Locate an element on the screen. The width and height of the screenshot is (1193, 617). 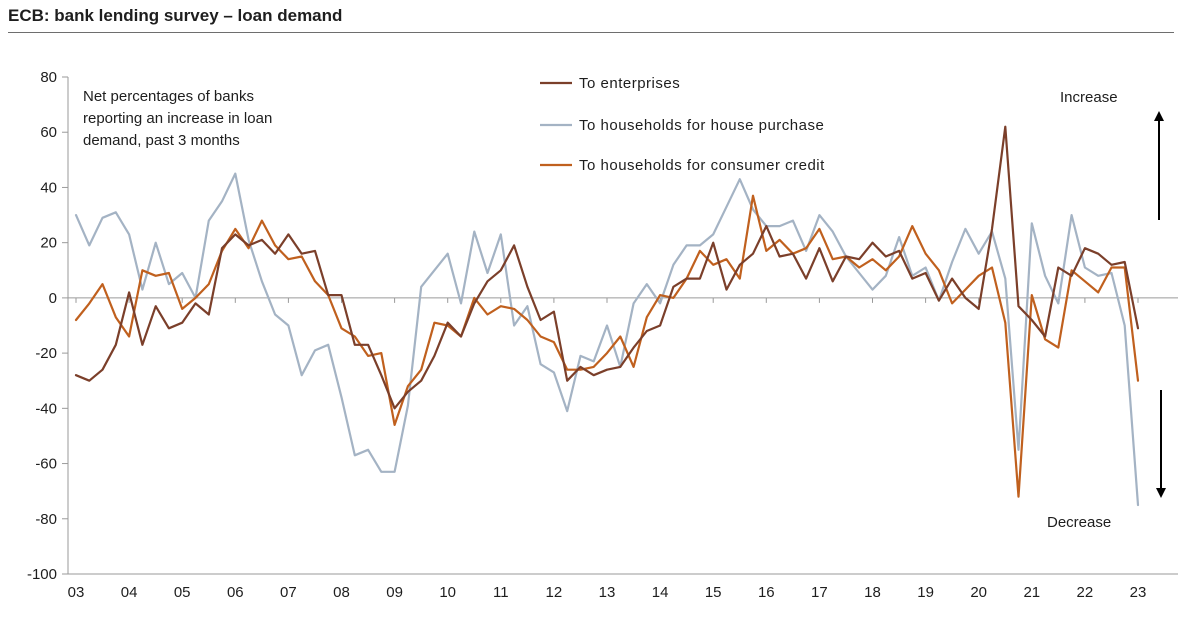
y-tick-label: 20 is located at coordinates (48, 243).